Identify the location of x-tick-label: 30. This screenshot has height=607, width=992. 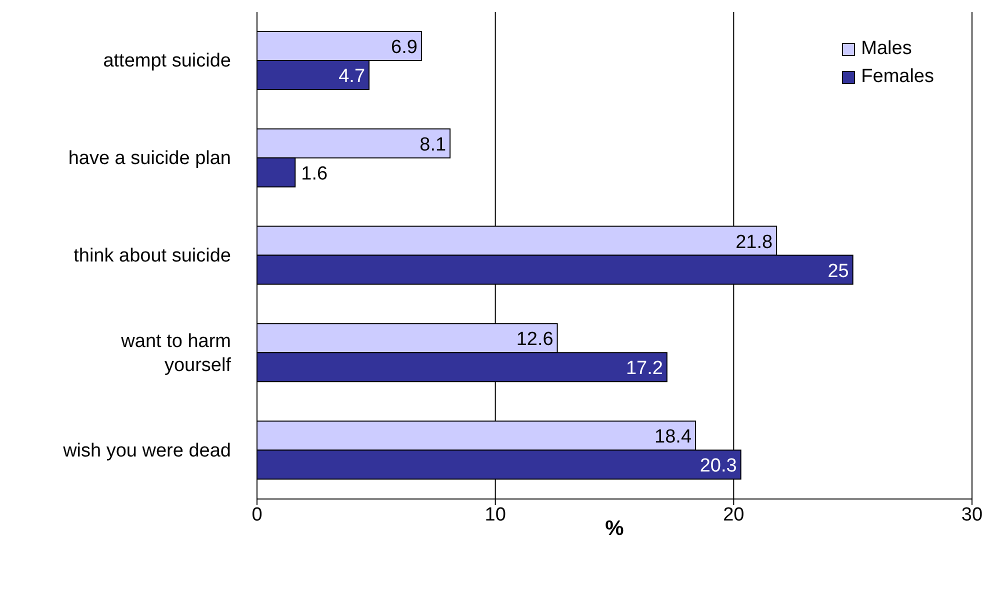
(972, 515).